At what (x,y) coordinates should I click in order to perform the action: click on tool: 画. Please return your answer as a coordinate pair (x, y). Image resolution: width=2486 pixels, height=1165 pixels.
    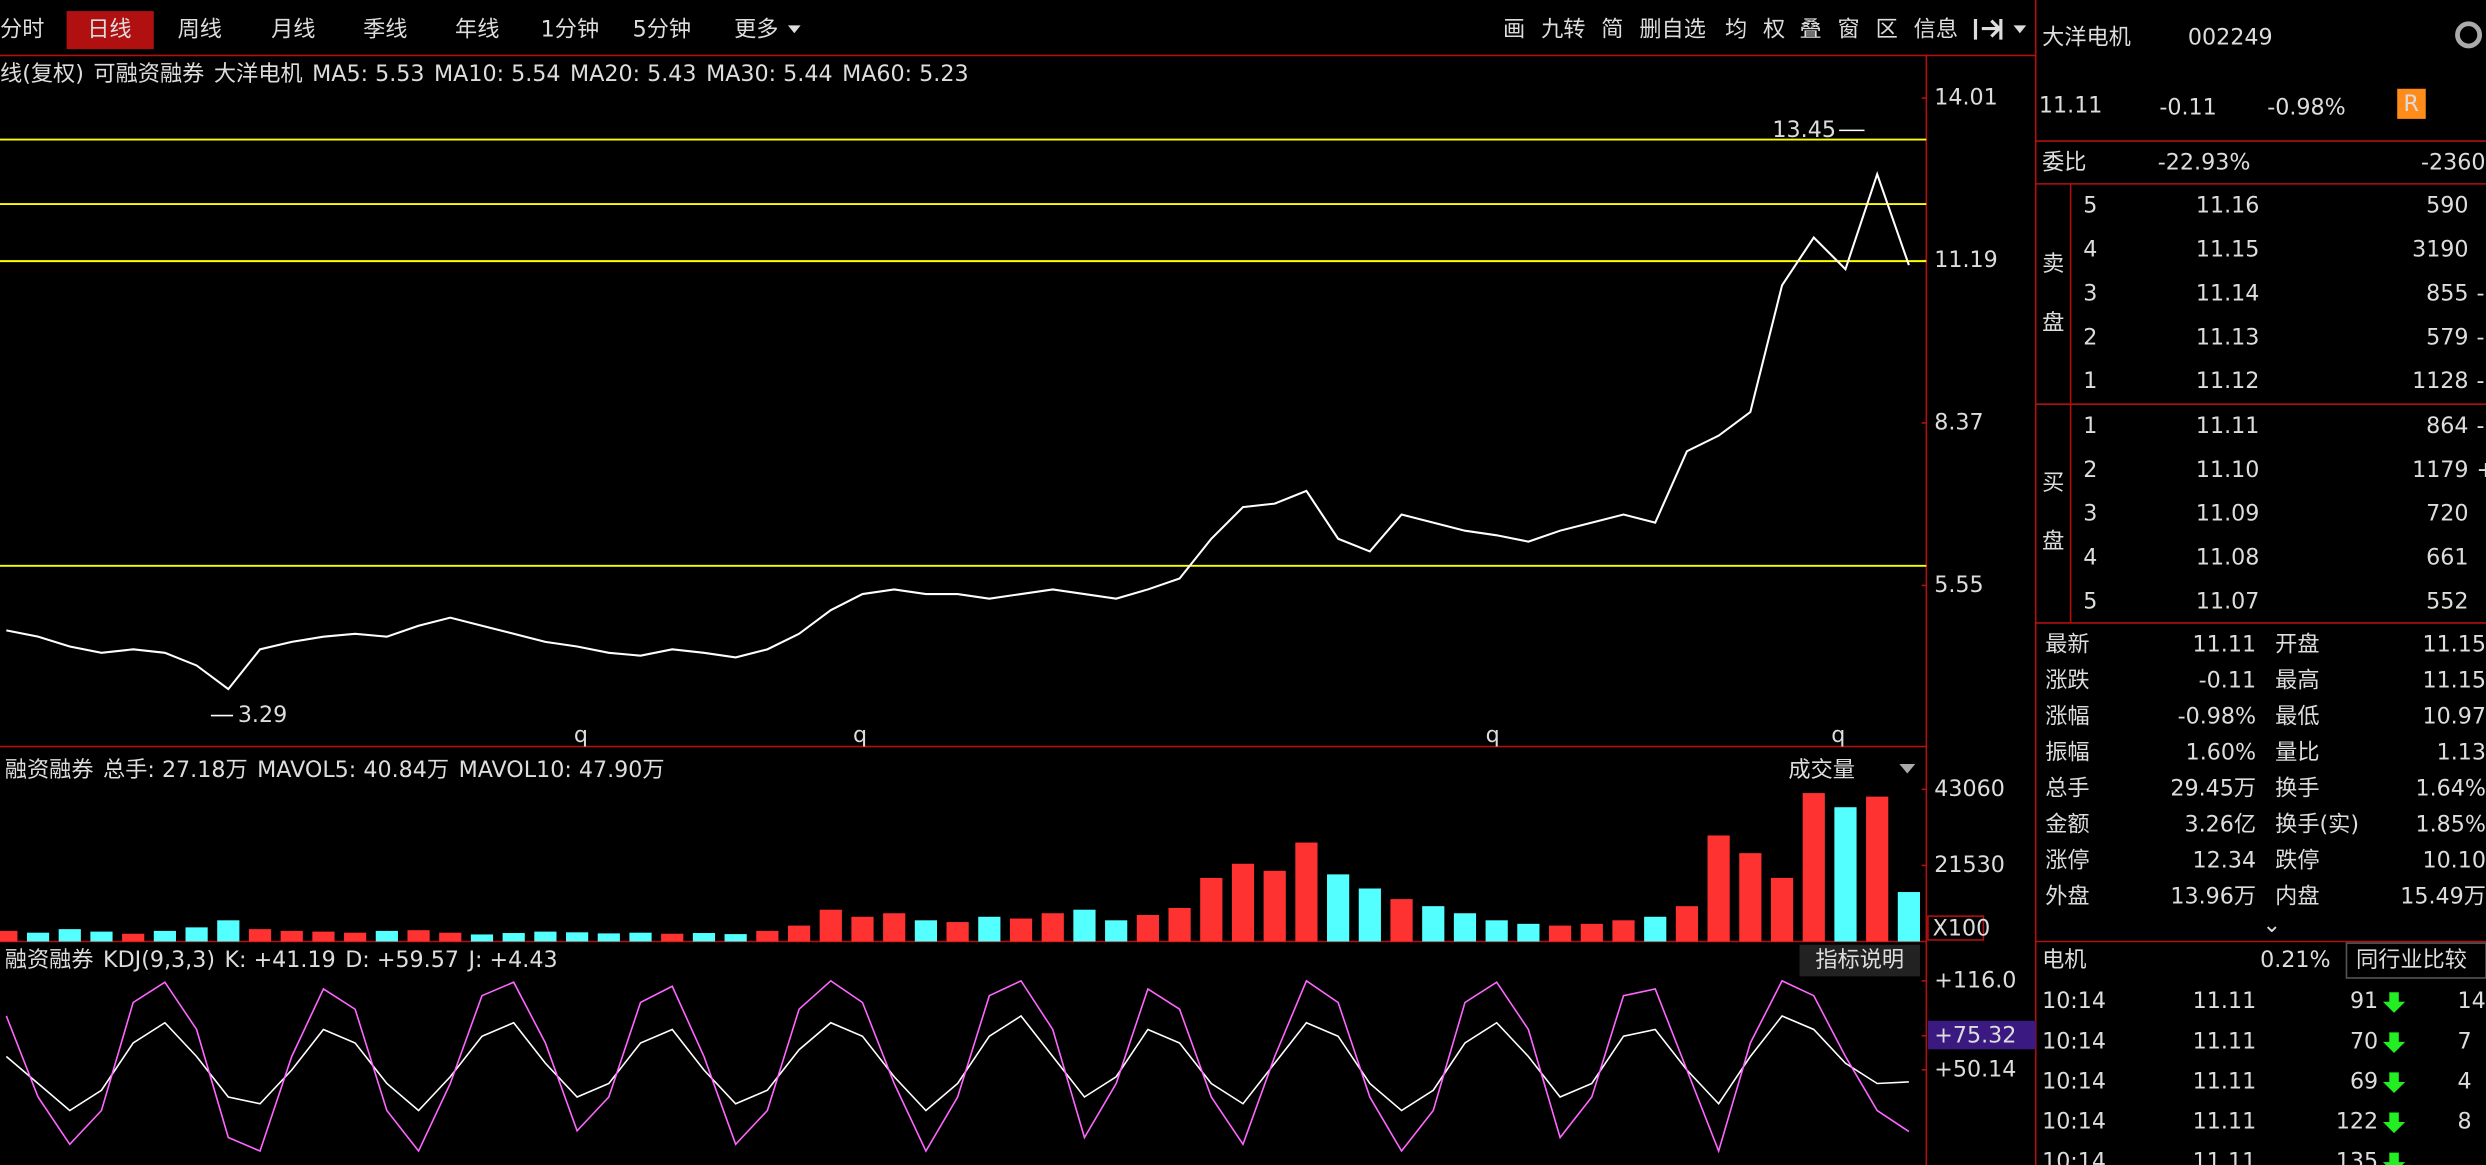
    Looking at the image, I should click on (1514, 30).